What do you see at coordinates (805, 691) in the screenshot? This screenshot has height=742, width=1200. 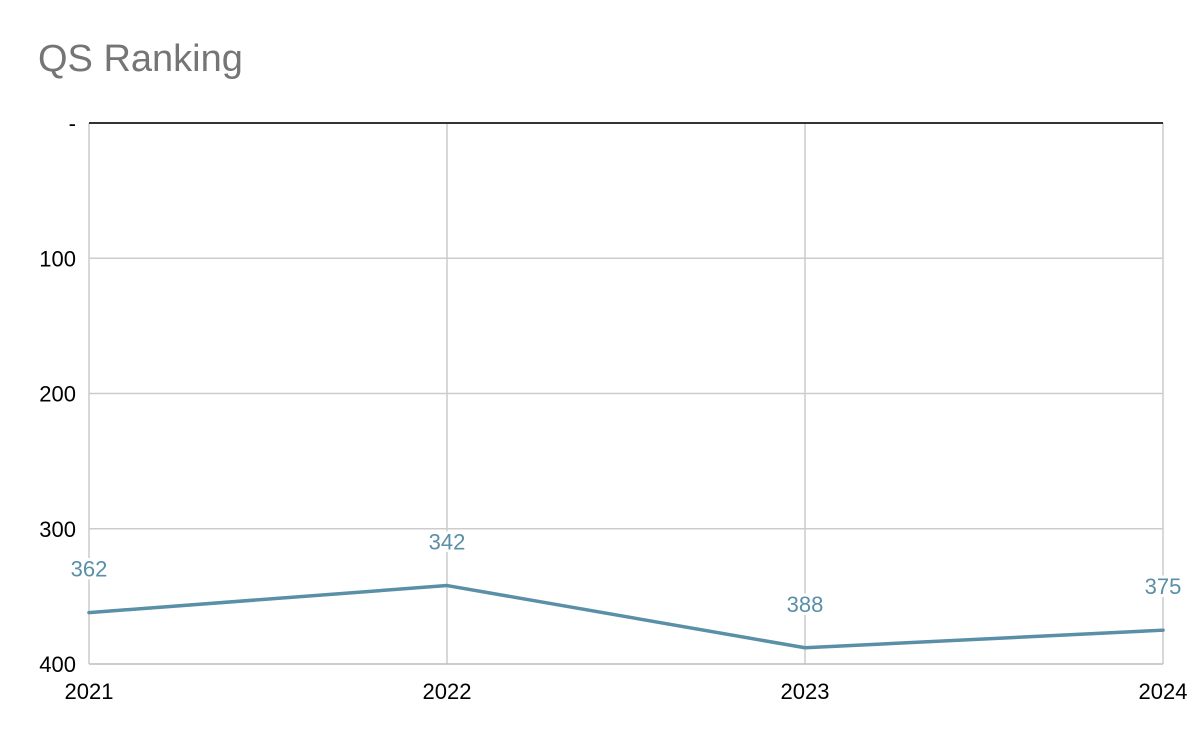 I see `x-tick-label: 2023` at bounding box center [805, 691].